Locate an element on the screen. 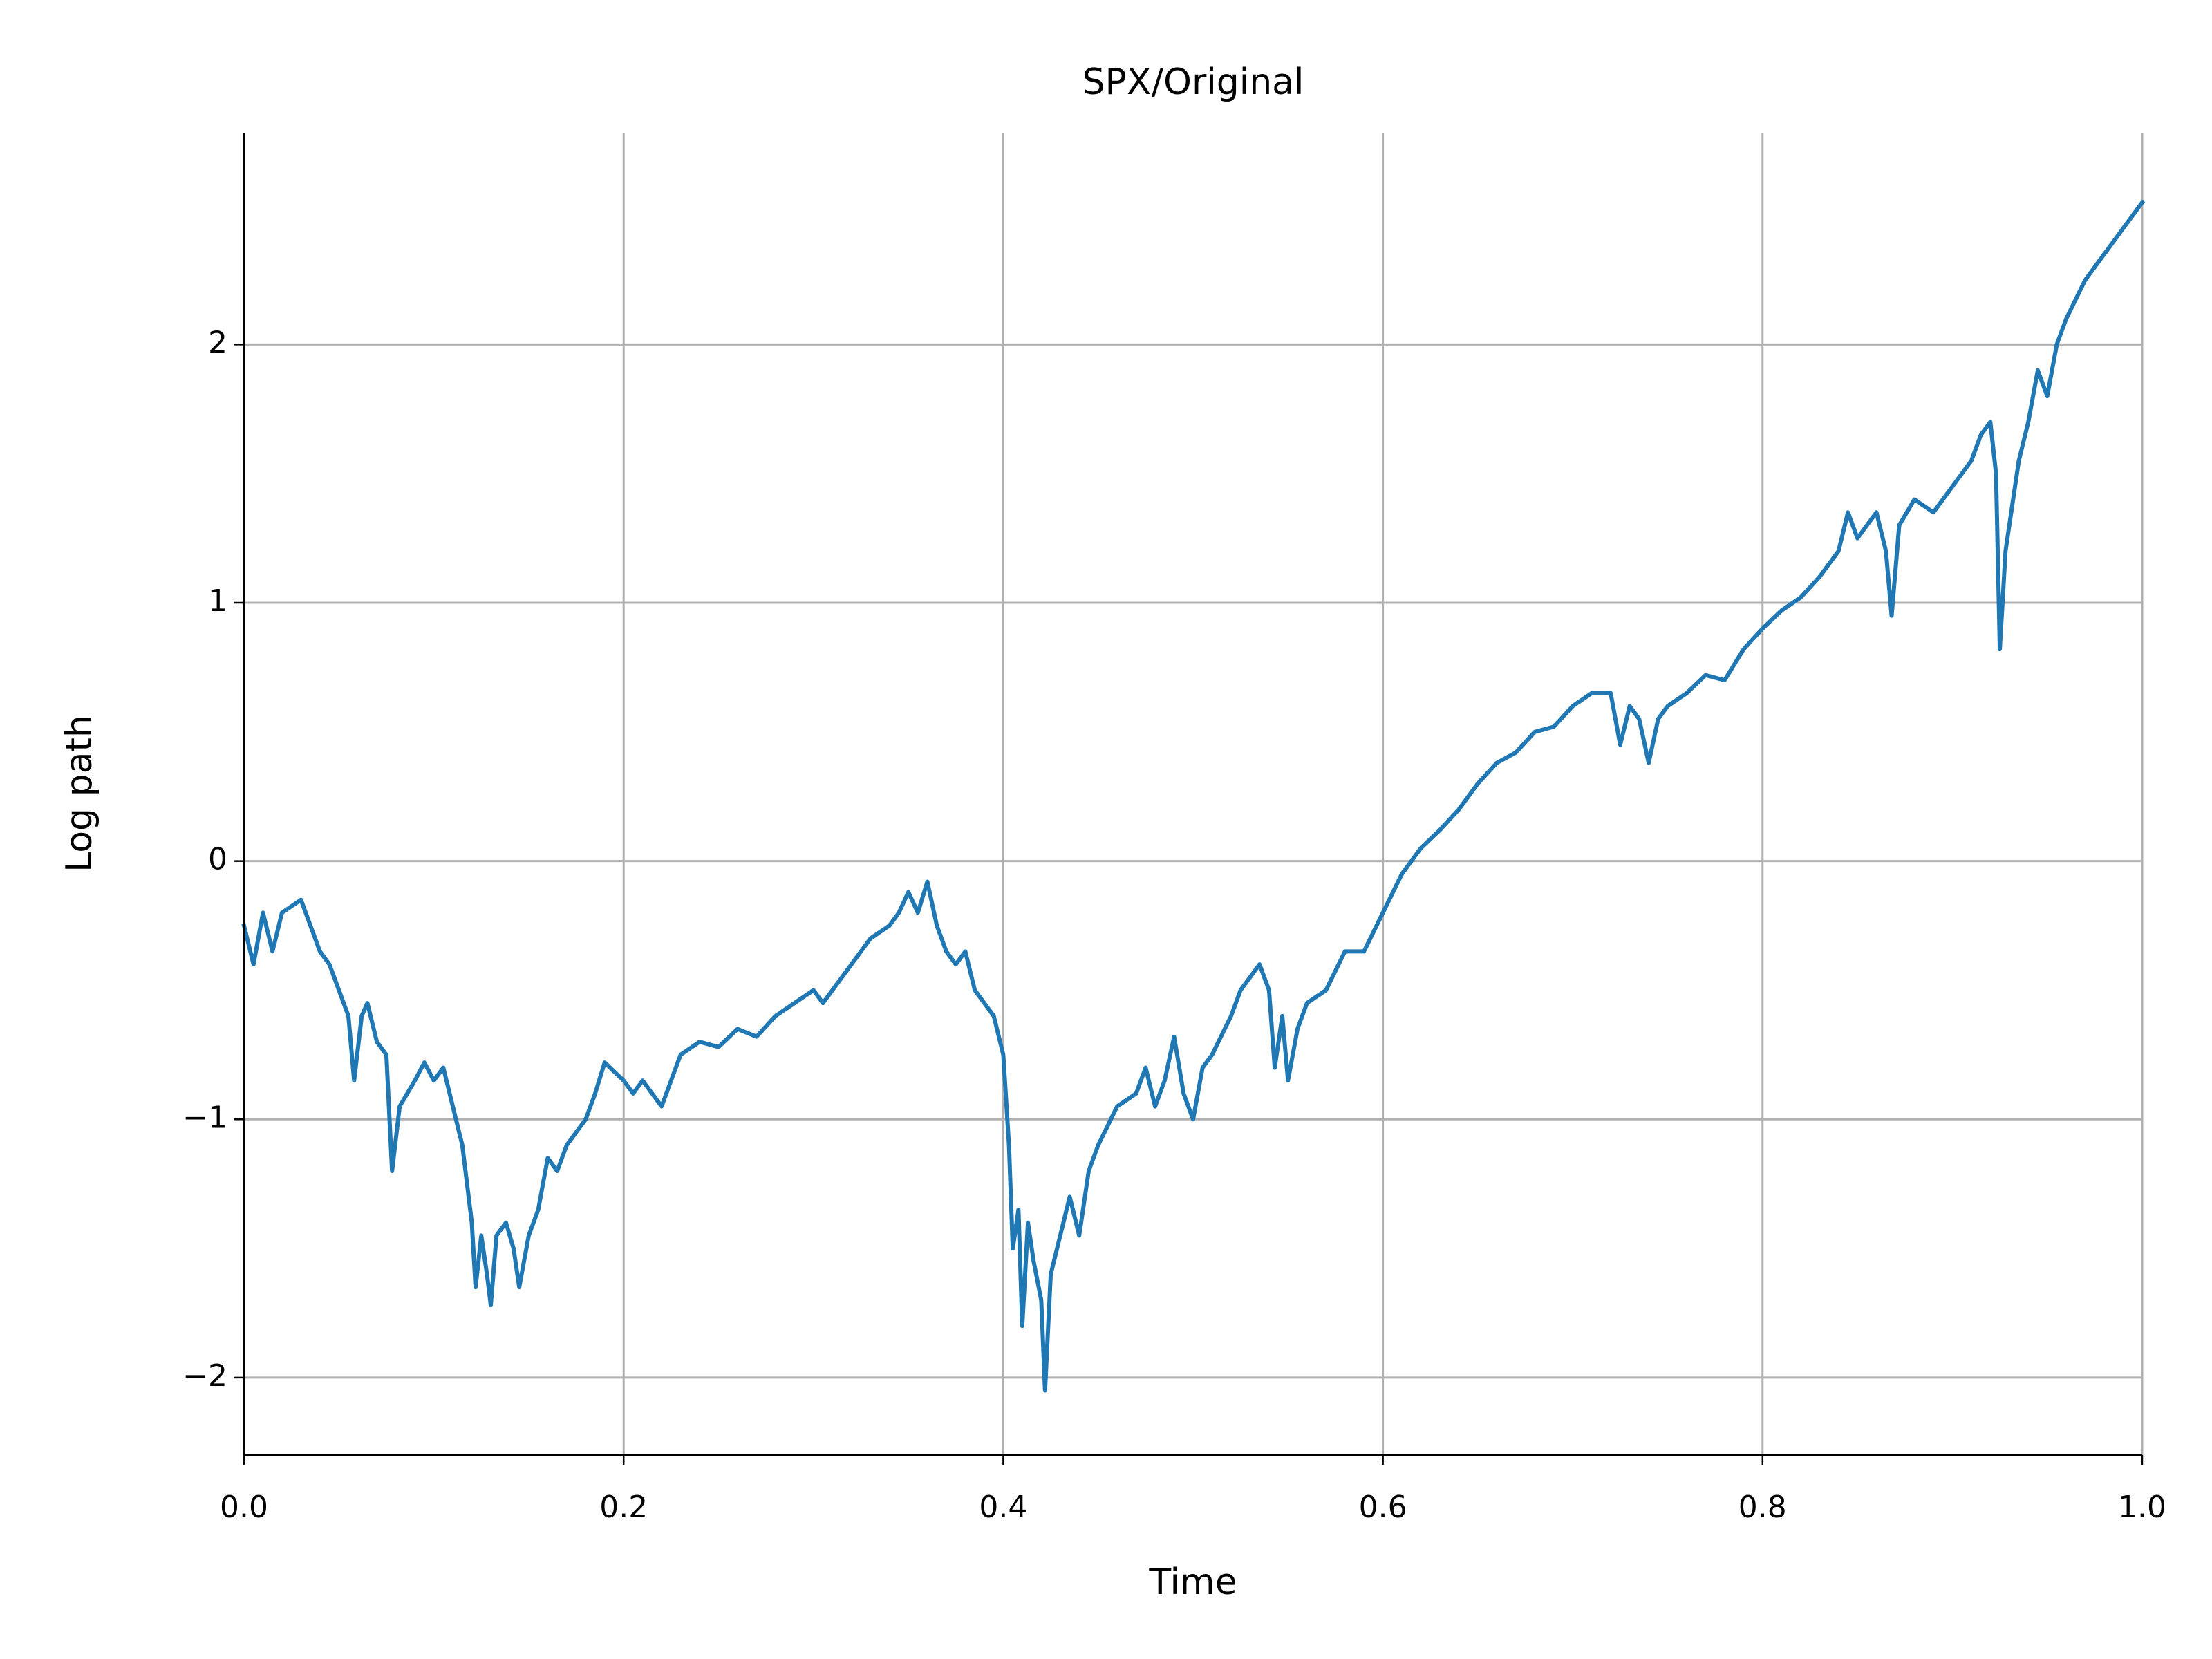 This screenshot has height=1659, width=2212. y-tick-label: −1 is located at coordinates (204, 1117).